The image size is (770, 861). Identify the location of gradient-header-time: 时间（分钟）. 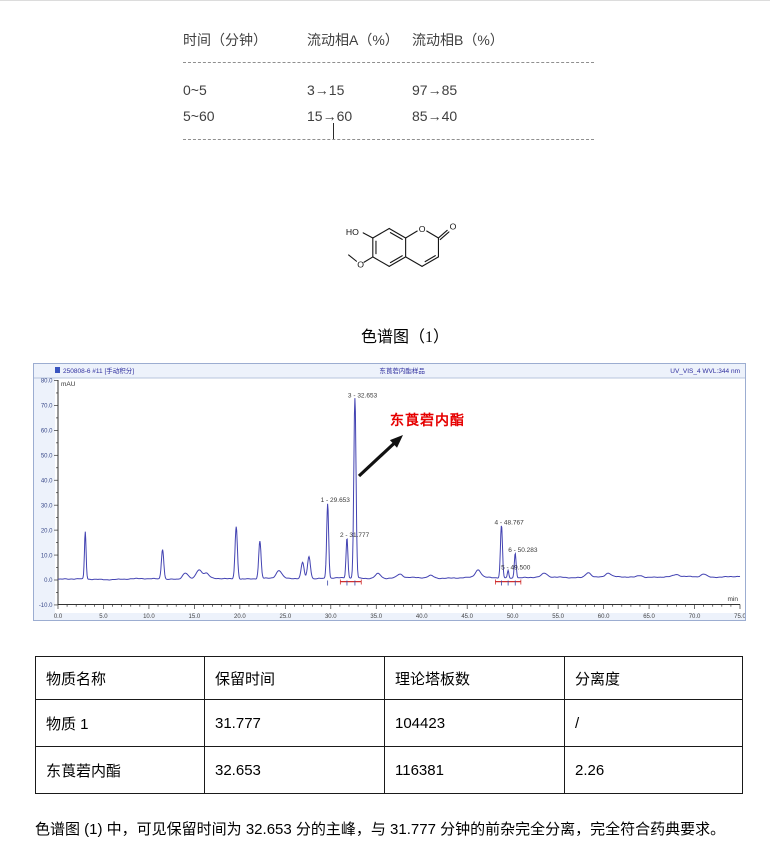
(225, 40).